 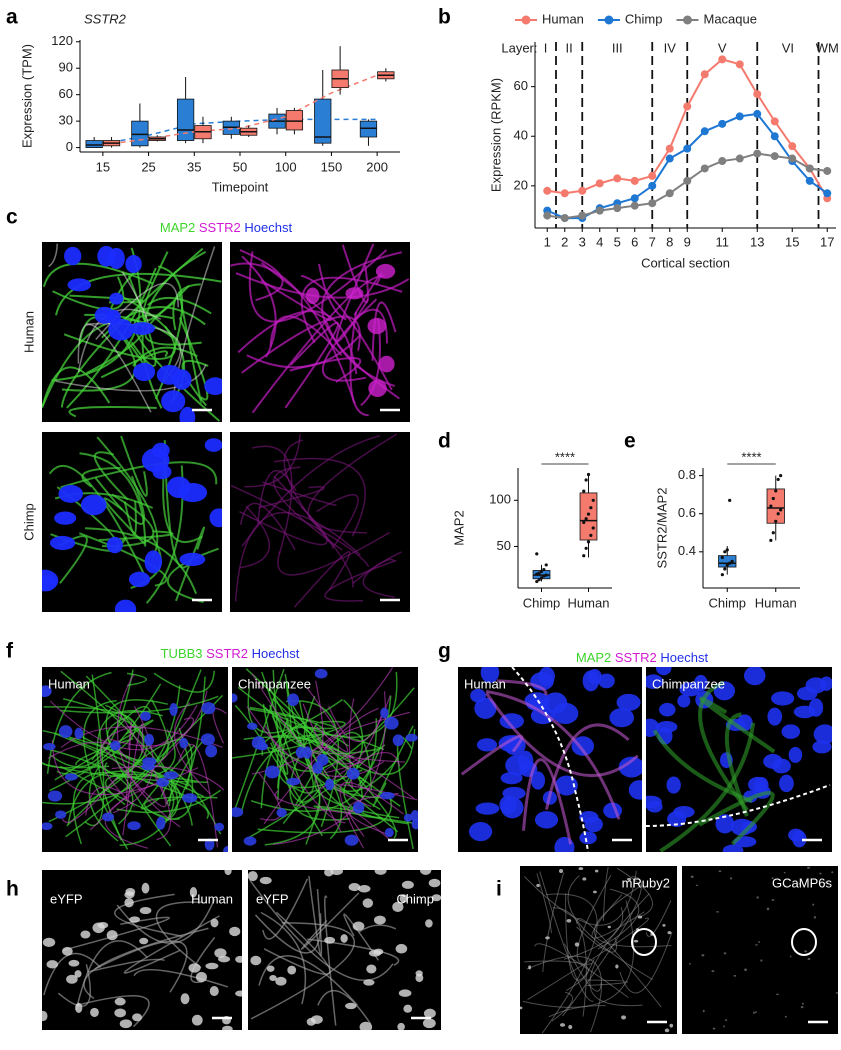 I want to click on stain: TUBB3, so click(x=182, y=653).